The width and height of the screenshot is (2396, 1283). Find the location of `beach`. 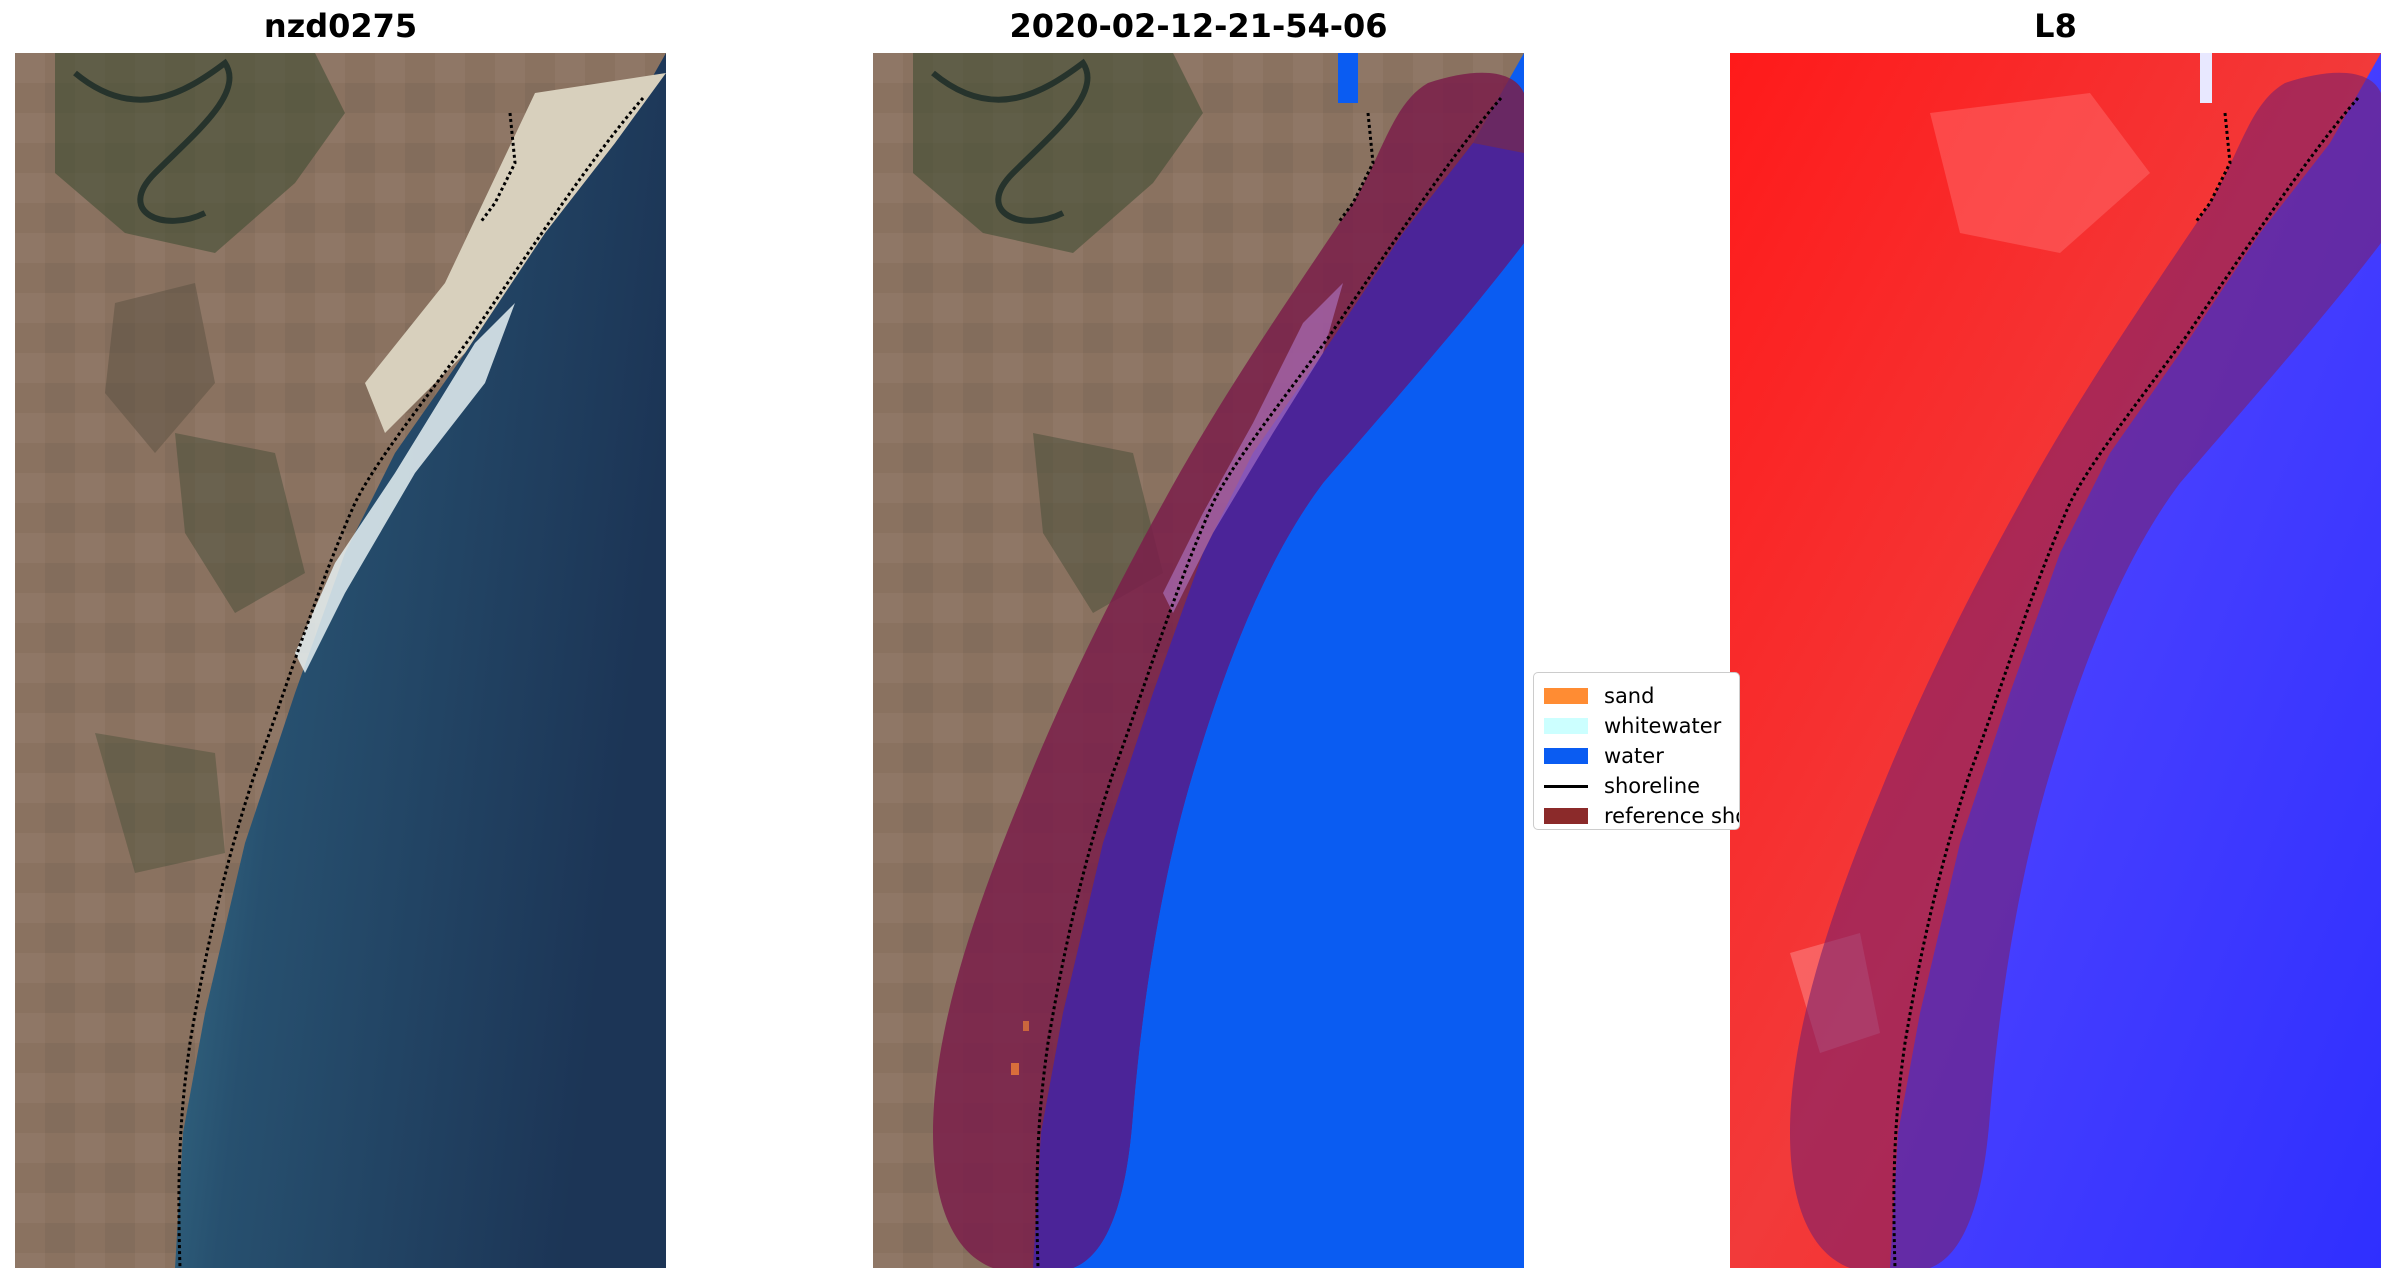

beach is located at coordinates (515, 253).